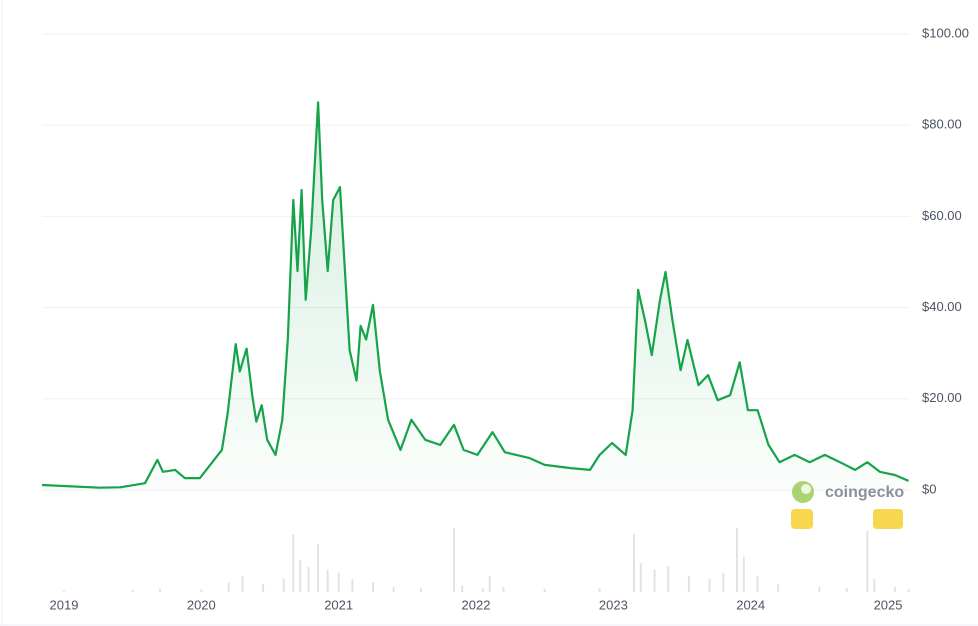 This screenshot has width=978, height=626. What do you see at coordinates (64, 604) in the screenshot?
I see `x-tick-label: 2019` at bounding box center [64, 604].